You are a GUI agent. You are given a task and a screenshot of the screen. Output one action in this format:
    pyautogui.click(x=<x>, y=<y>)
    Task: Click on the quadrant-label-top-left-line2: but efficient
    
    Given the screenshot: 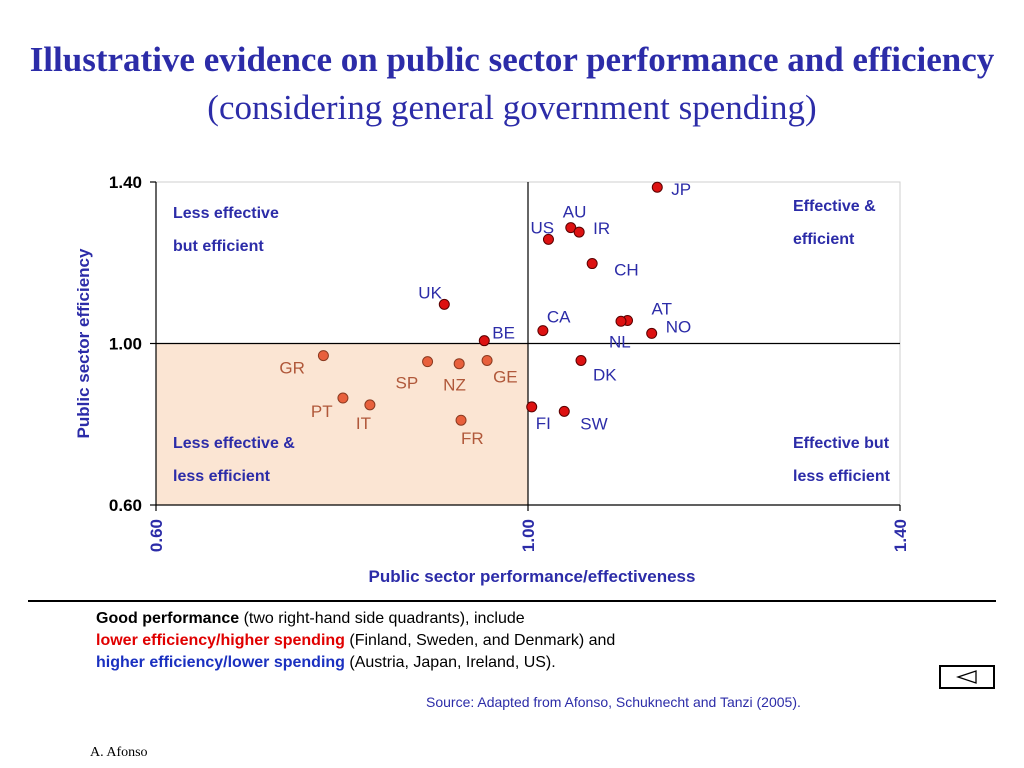 What is the action you would take?
    pyautogui.click(x=218, y=246)
    